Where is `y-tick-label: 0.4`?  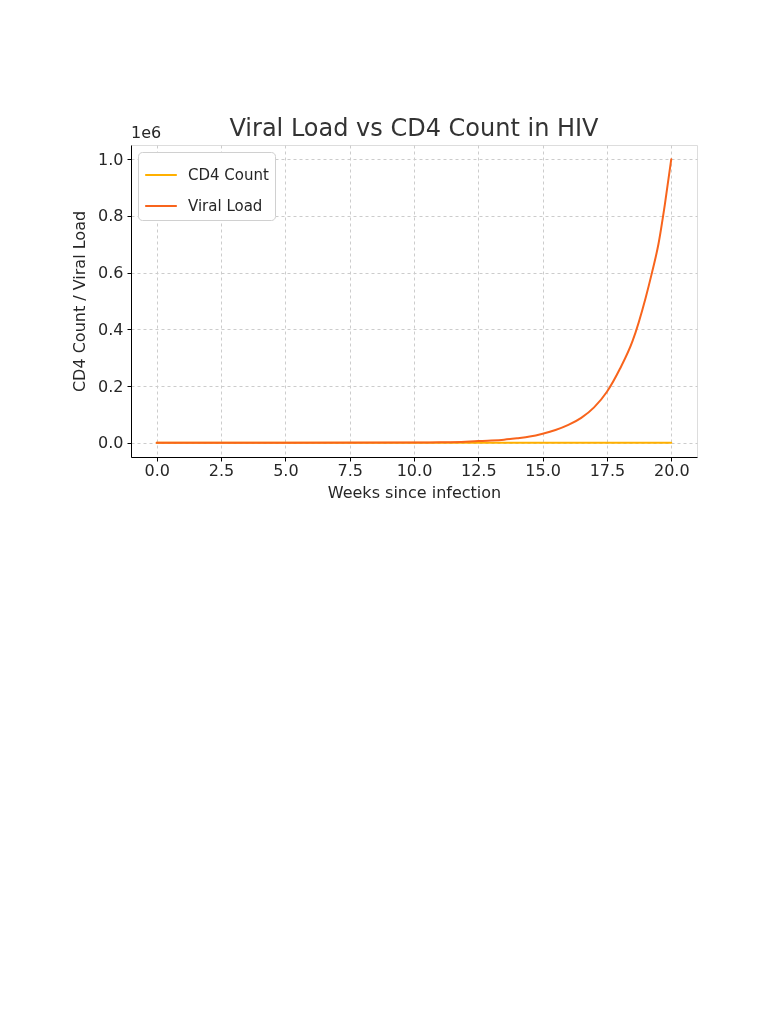 y-tick-label: 0.4 is located at coordinates (111, 329).